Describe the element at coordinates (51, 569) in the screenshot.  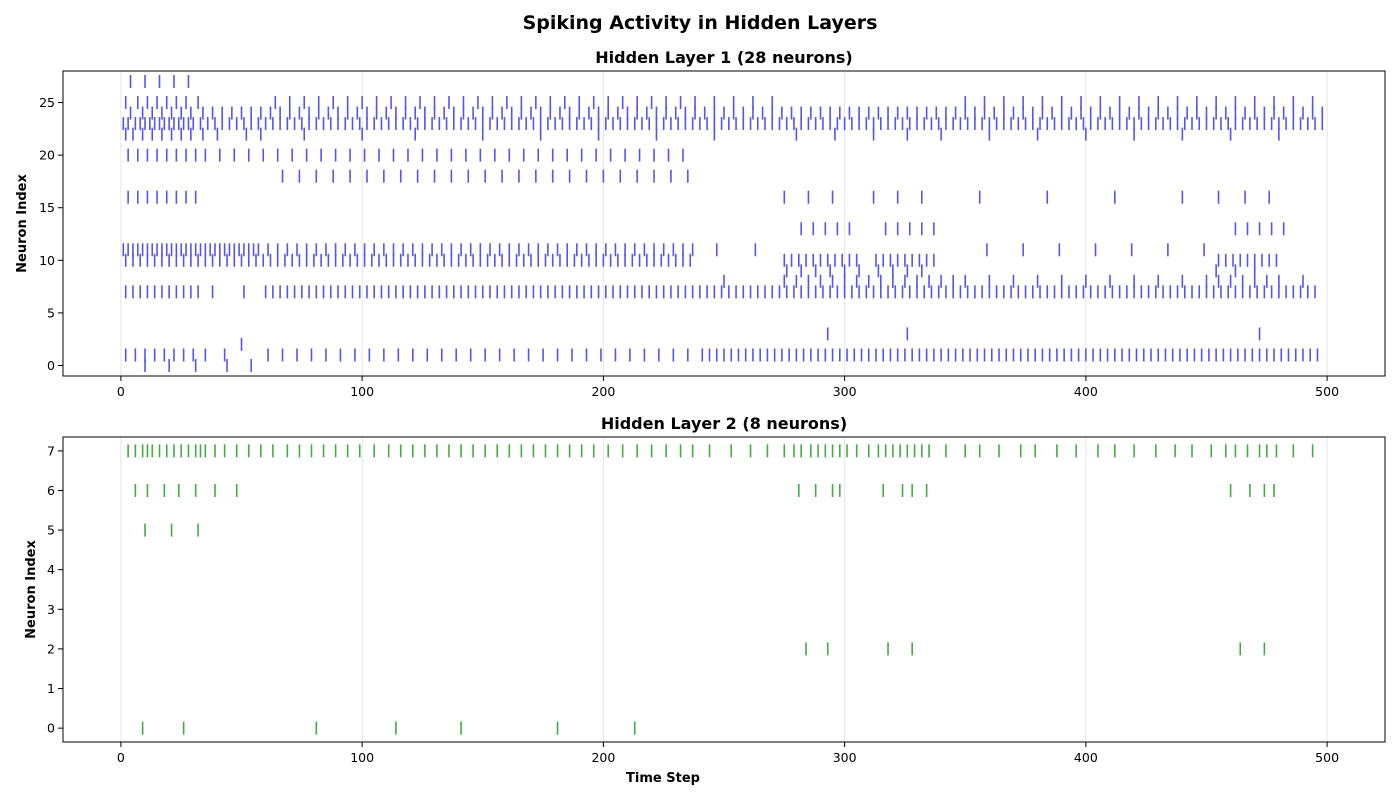
I see `y-tick-label: 4` at that location.